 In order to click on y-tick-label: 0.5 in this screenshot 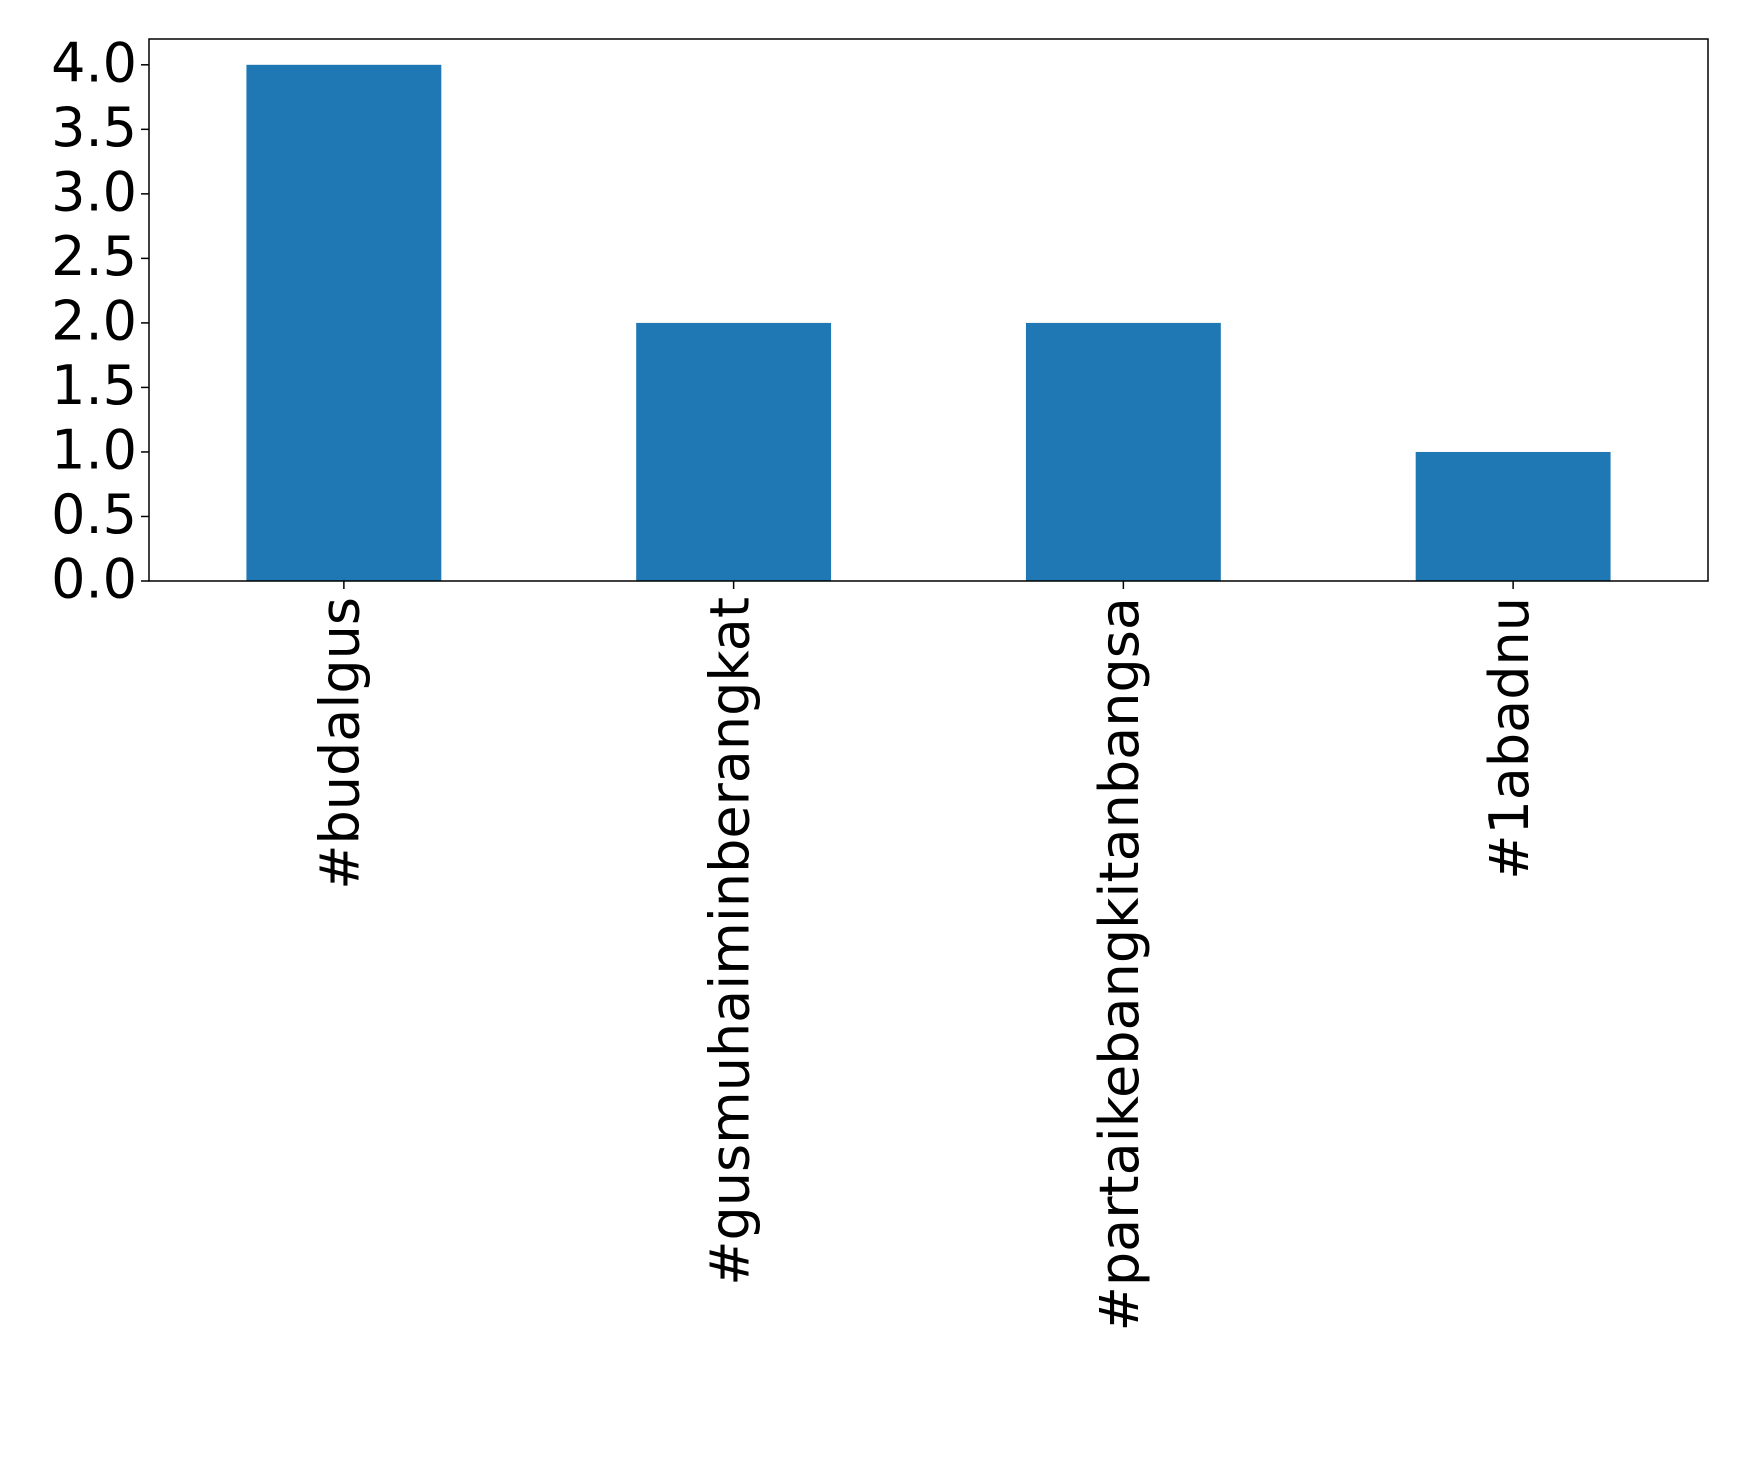, I will do `click(94, 514)`.